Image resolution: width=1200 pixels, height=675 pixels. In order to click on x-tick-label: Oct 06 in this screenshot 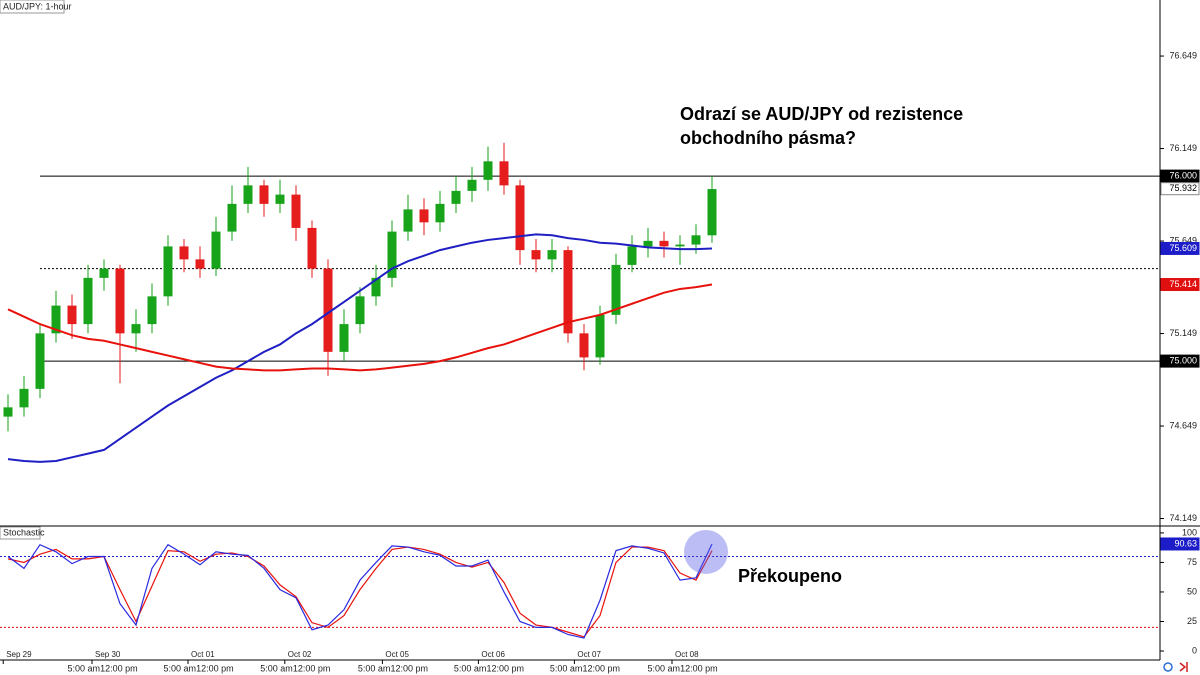, I will do `click(493, 654)`.